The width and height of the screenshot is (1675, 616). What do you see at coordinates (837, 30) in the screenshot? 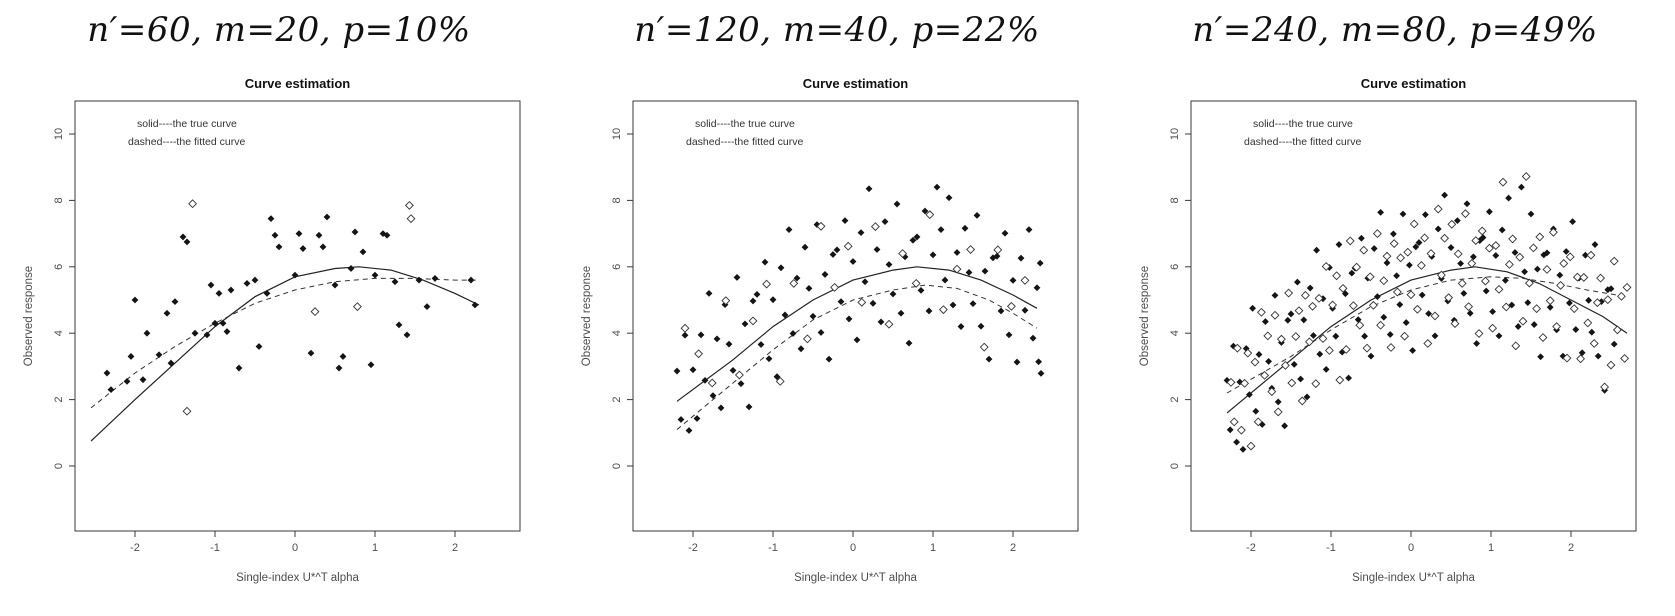
I see `panel-2-math-header: n′=120, m=40, p=22%` at bounding box center [837, 30].